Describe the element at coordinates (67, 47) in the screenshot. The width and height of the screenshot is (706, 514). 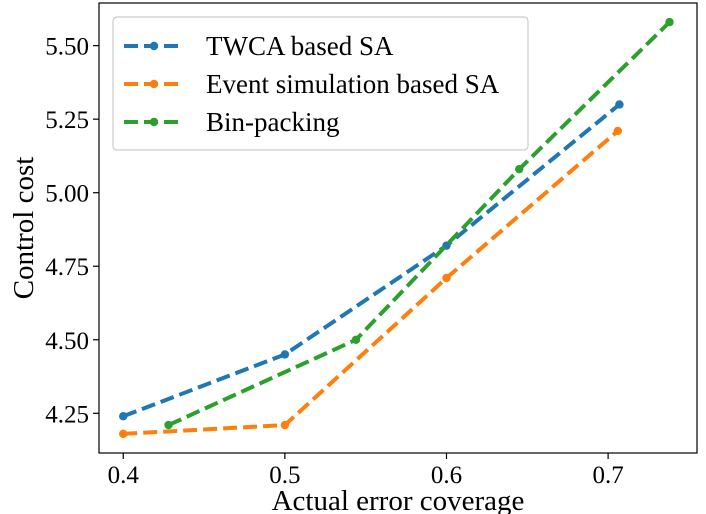
I see `y-tick-label: 5.50` at that location.